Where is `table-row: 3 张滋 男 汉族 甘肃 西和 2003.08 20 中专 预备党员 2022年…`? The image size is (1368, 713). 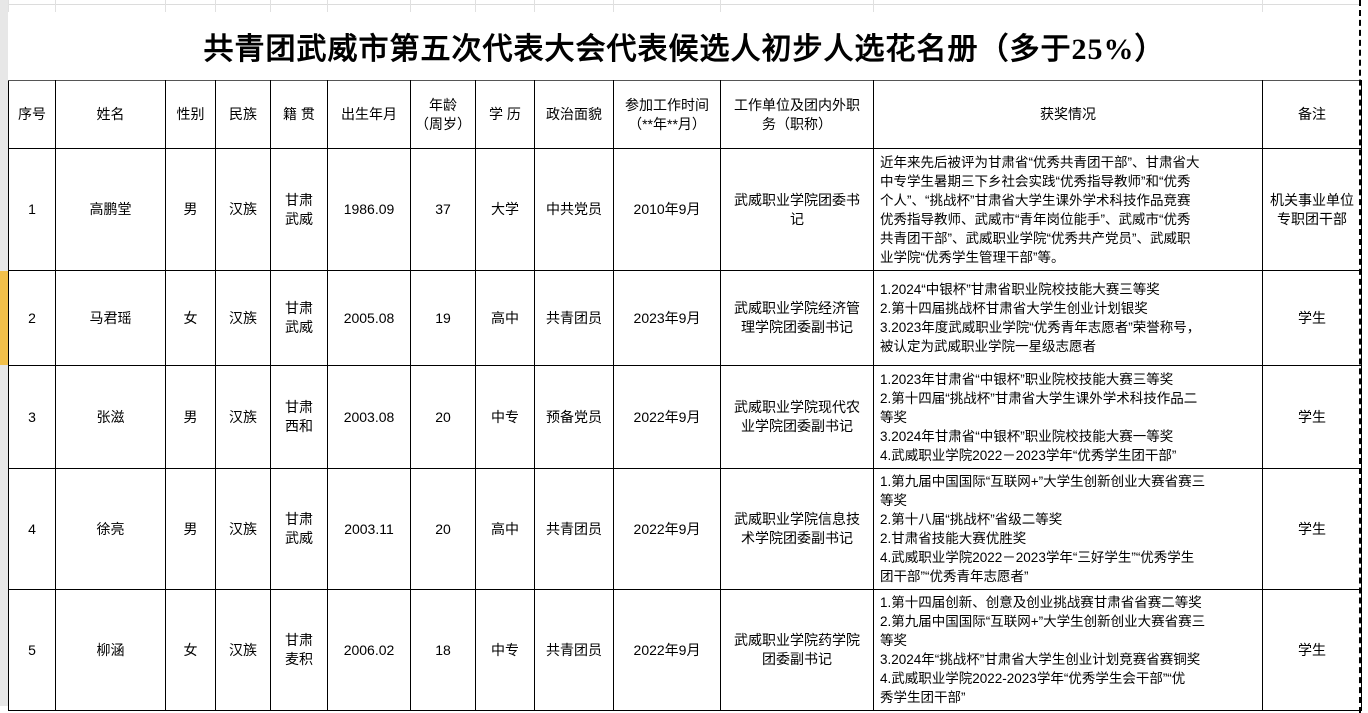
table-row: 3 张滋 男 汉族 甘肃 西和 2003.08 20 中专 预备党员 2022年… is located at coordinates (685, 417).